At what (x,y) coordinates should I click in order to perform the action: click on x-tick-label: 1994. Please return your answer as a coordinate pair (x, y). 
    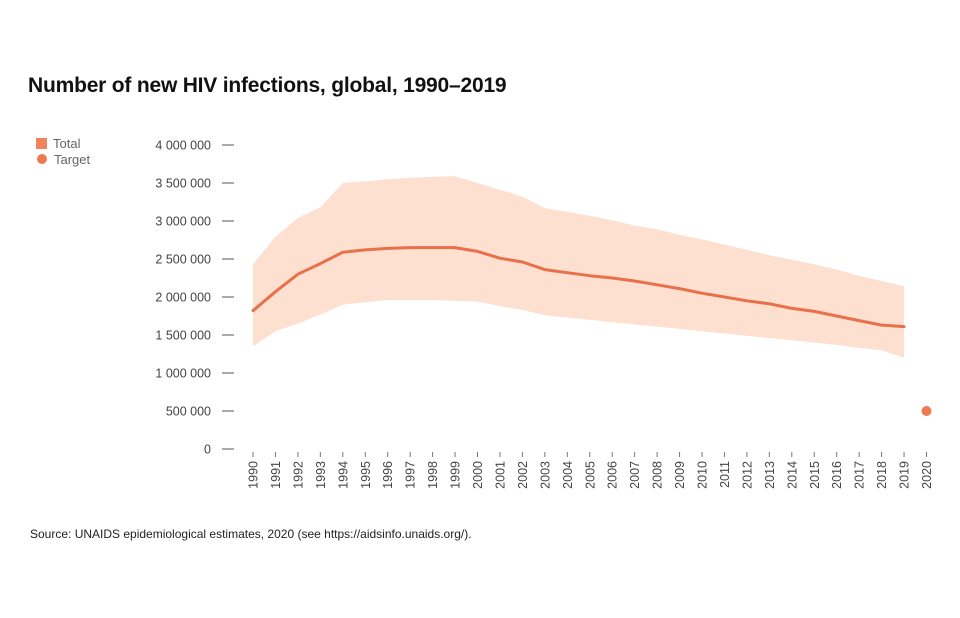
    Looking at the image, I should click on (343, 475).